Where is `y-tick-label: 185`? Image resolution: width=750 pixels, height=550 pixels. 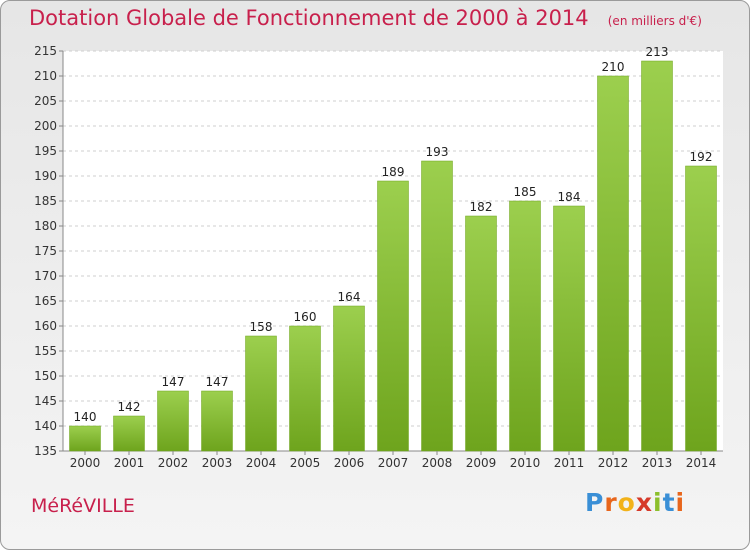 y-tick-label: 185 is located at coordinates (45, 201).